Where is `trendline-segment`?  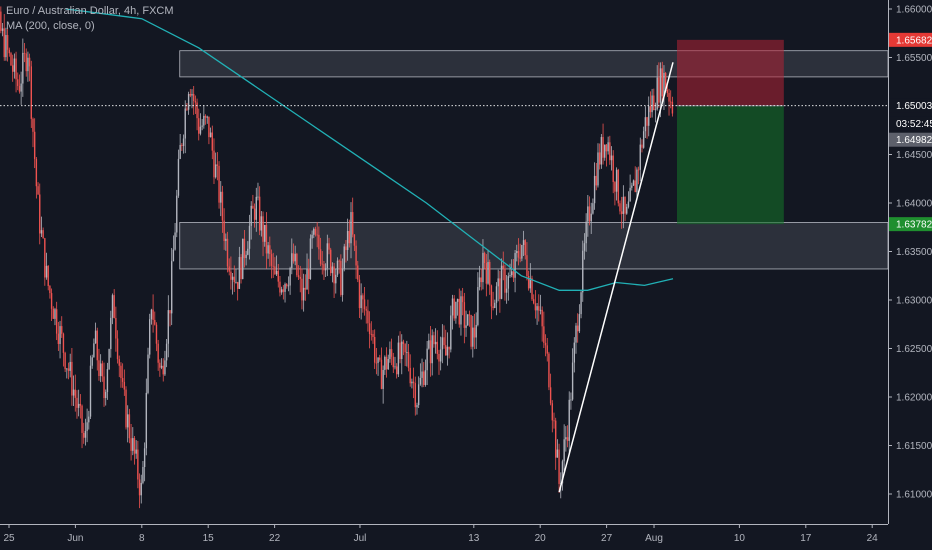 trendline-segment is located at coordinates (616, 277).